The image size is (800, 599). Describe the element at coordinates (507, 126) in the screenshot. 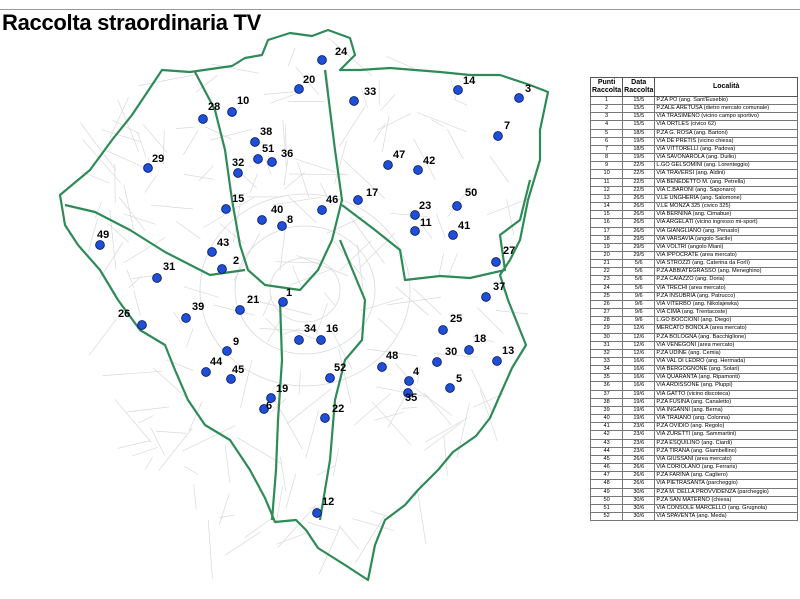

I see `collection-point-label: 7` at that location.